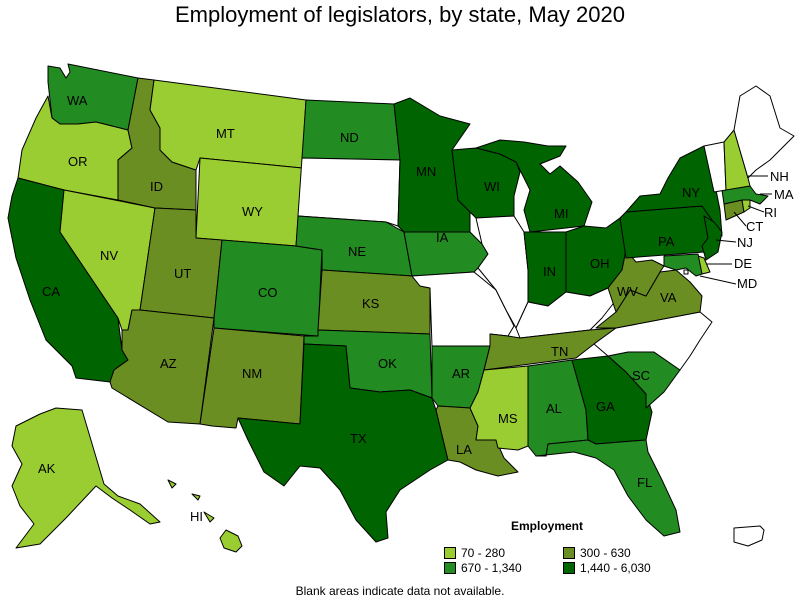 This screenshot has width=800, height=600. What do you see at coordinates (426, 171) in the screenshot?
I see `label-mn: MN` at bounding box center [426, 171].